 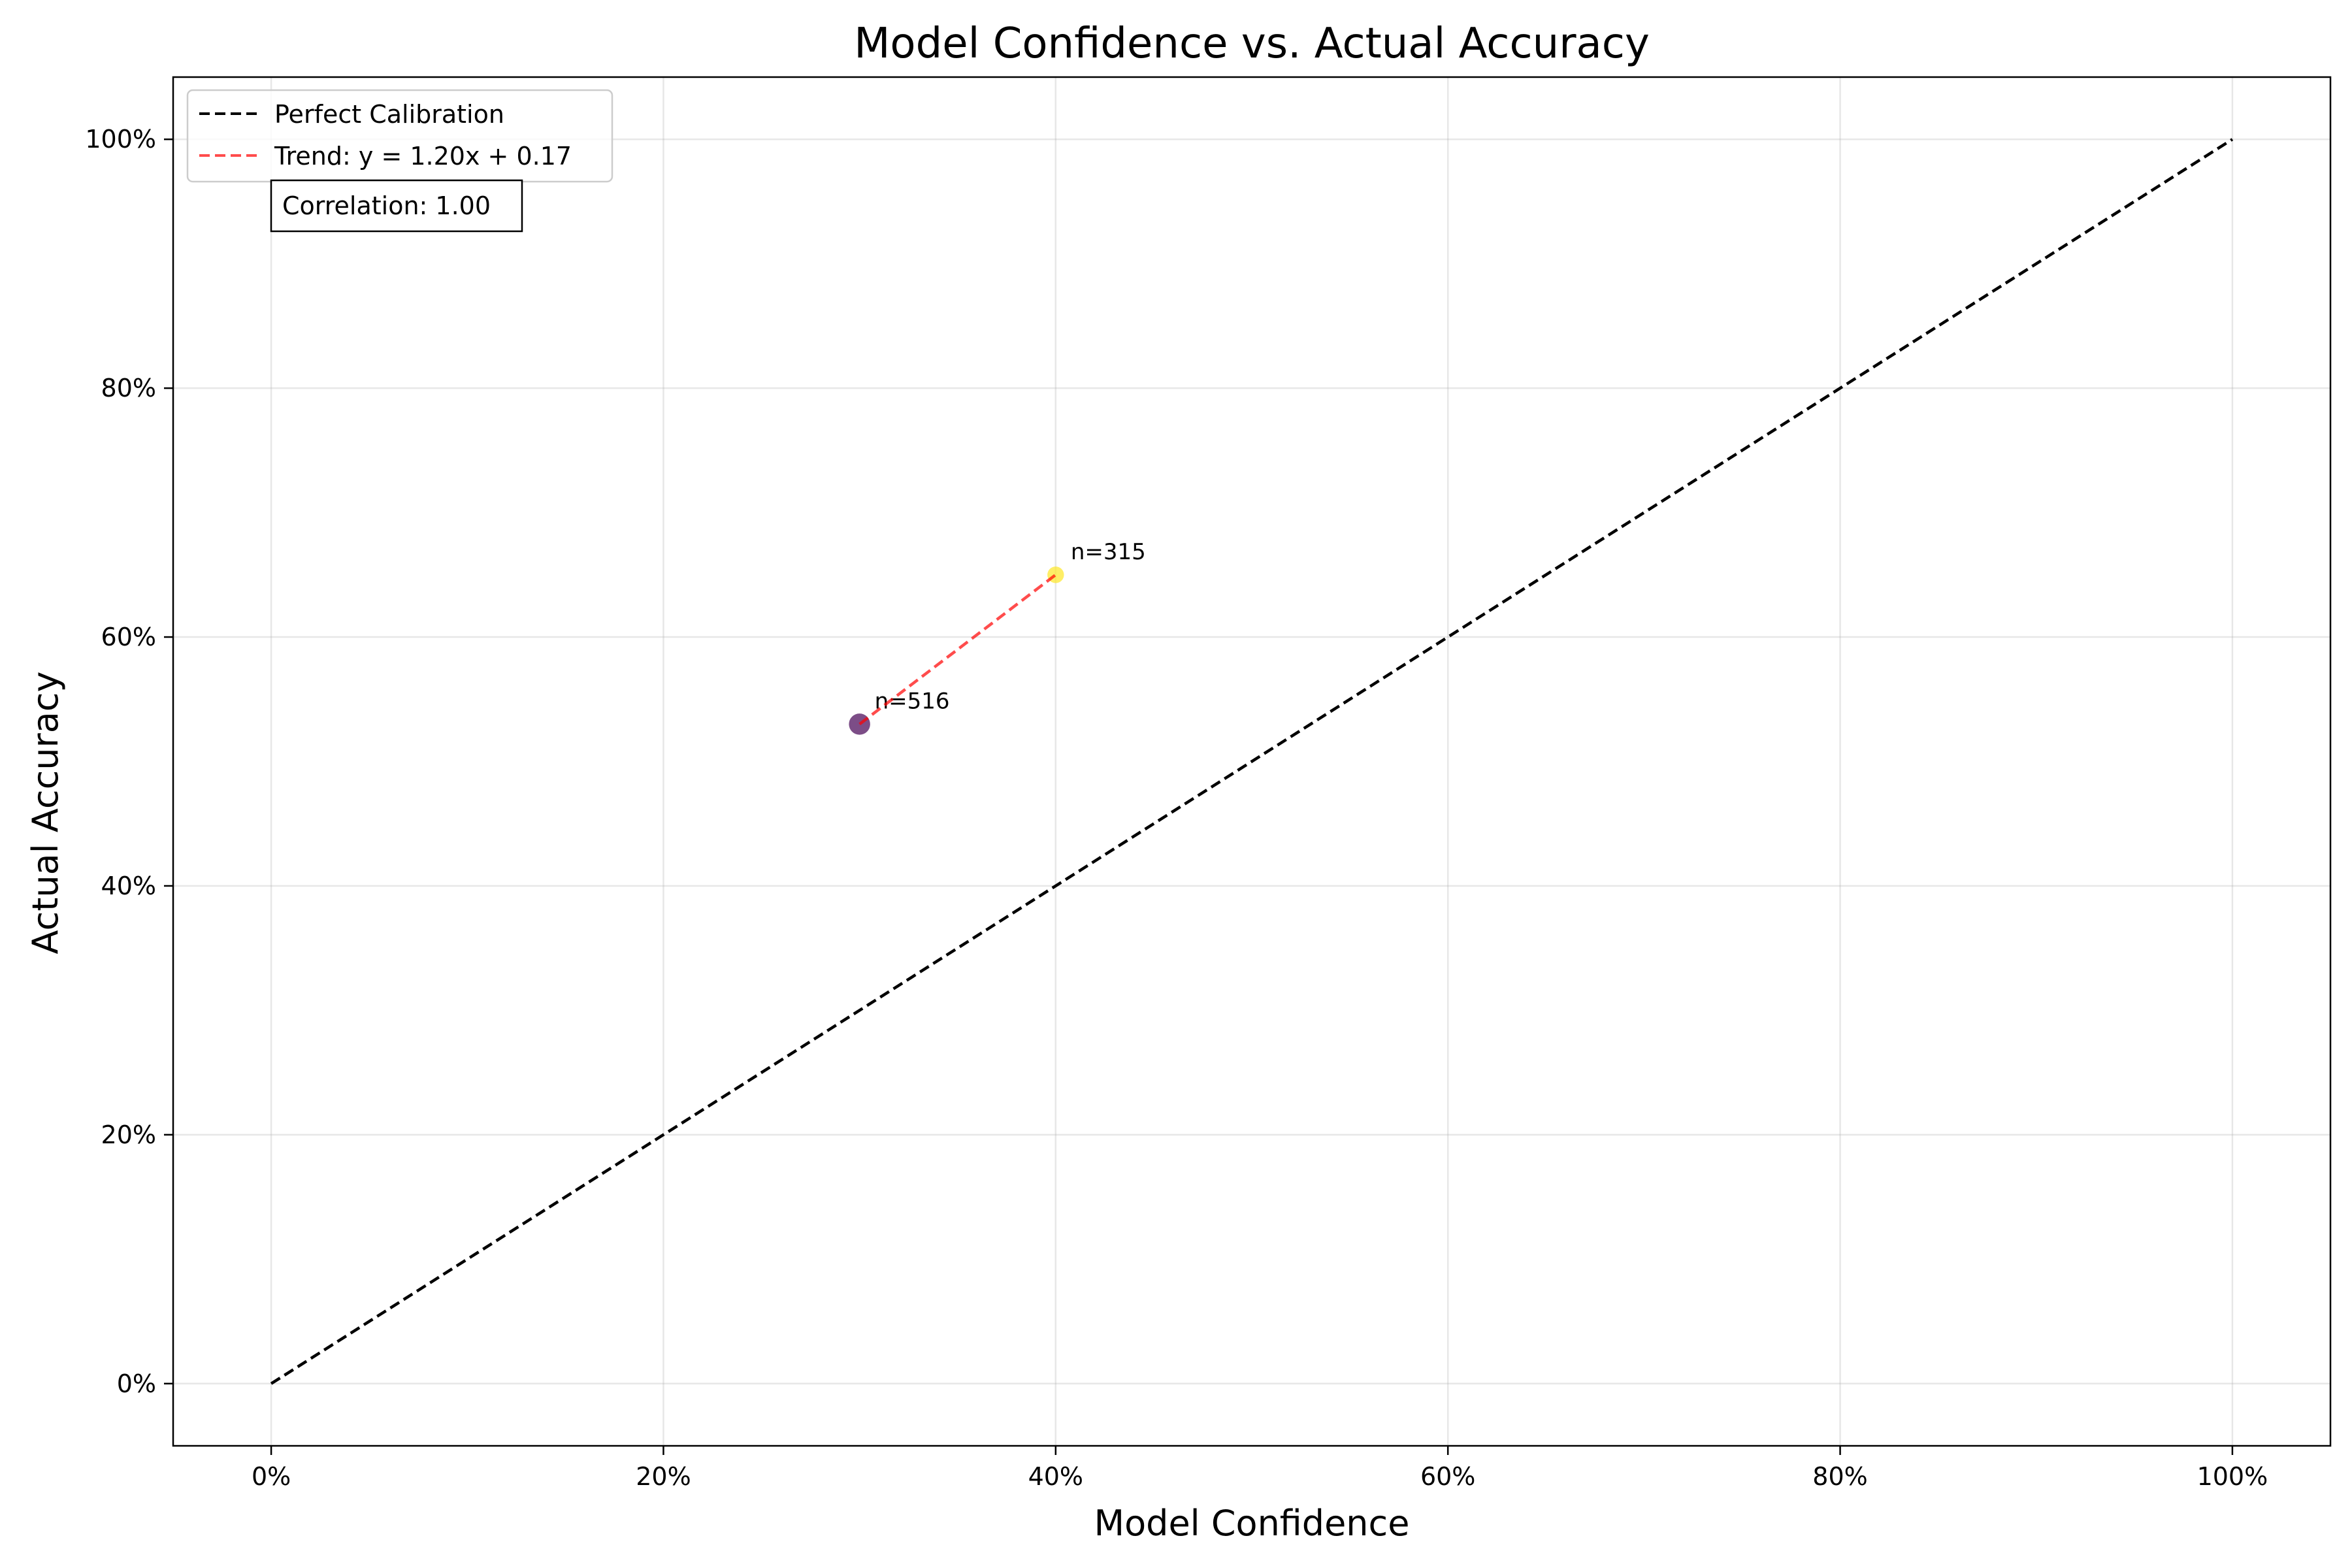 I want to click on correlation-annotation: Correlation: 1.00, so click(x=396, y=206).